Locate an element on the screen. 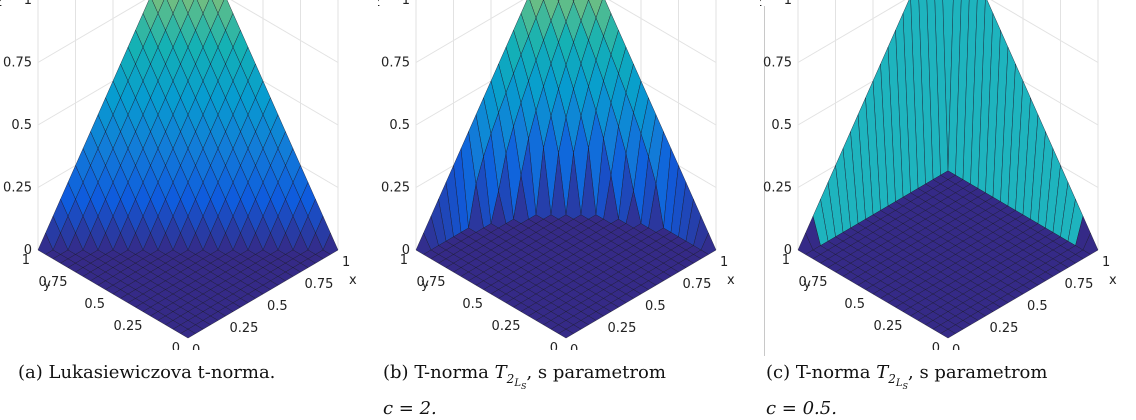 Image resolution: width=1136 pixels, height=420 pixels. caption-c-label: (c) is located at coordinates (778, 372).